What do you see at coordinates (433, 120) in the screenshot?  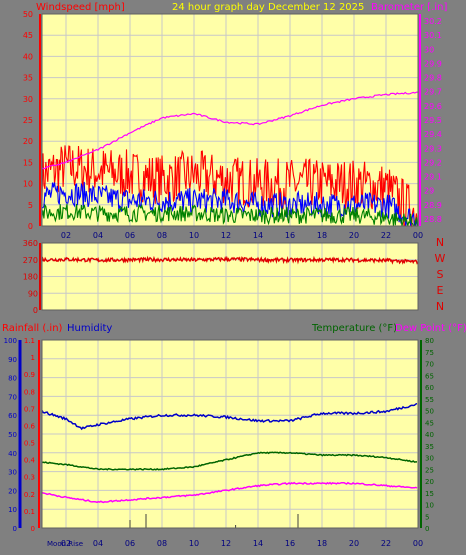 I see `barometer-y-tick-label: 29.5` at bounding box center [433, 120].